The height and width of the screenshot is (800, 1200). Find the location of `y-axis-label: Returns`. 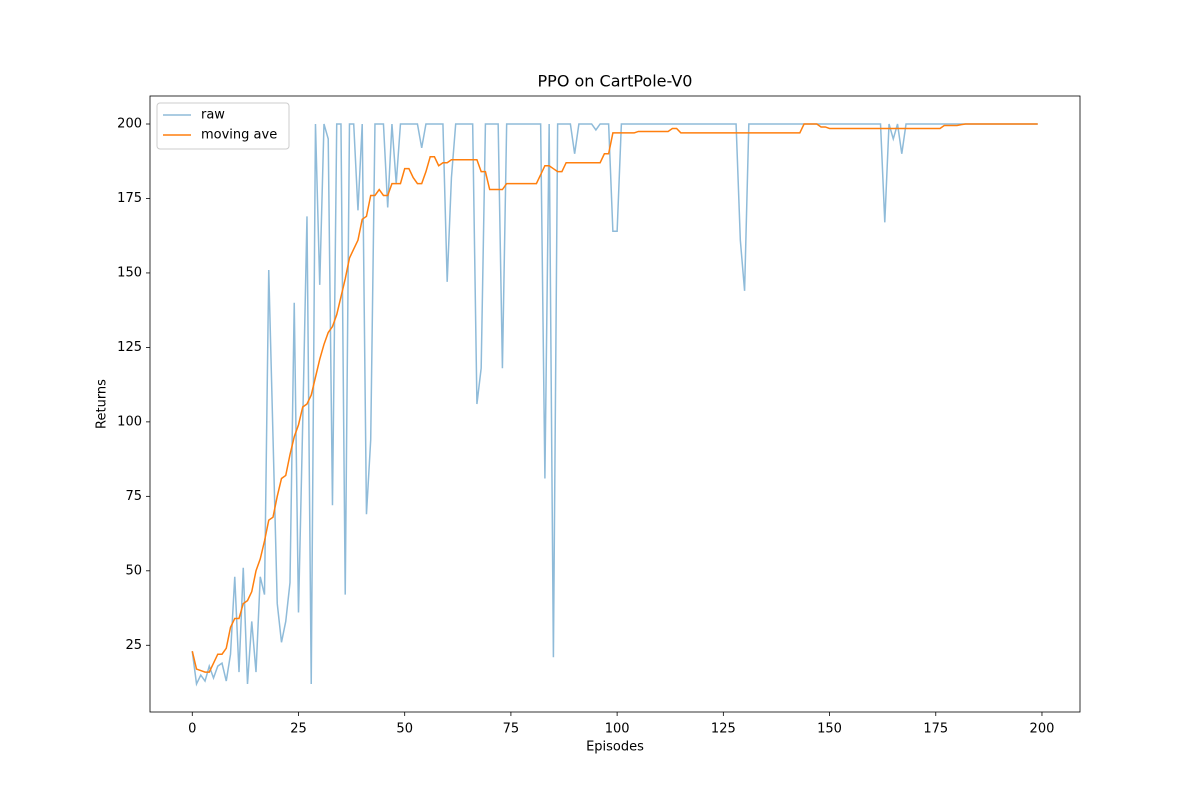

y-axis-label: Returns is located at coordinates (102, 404).